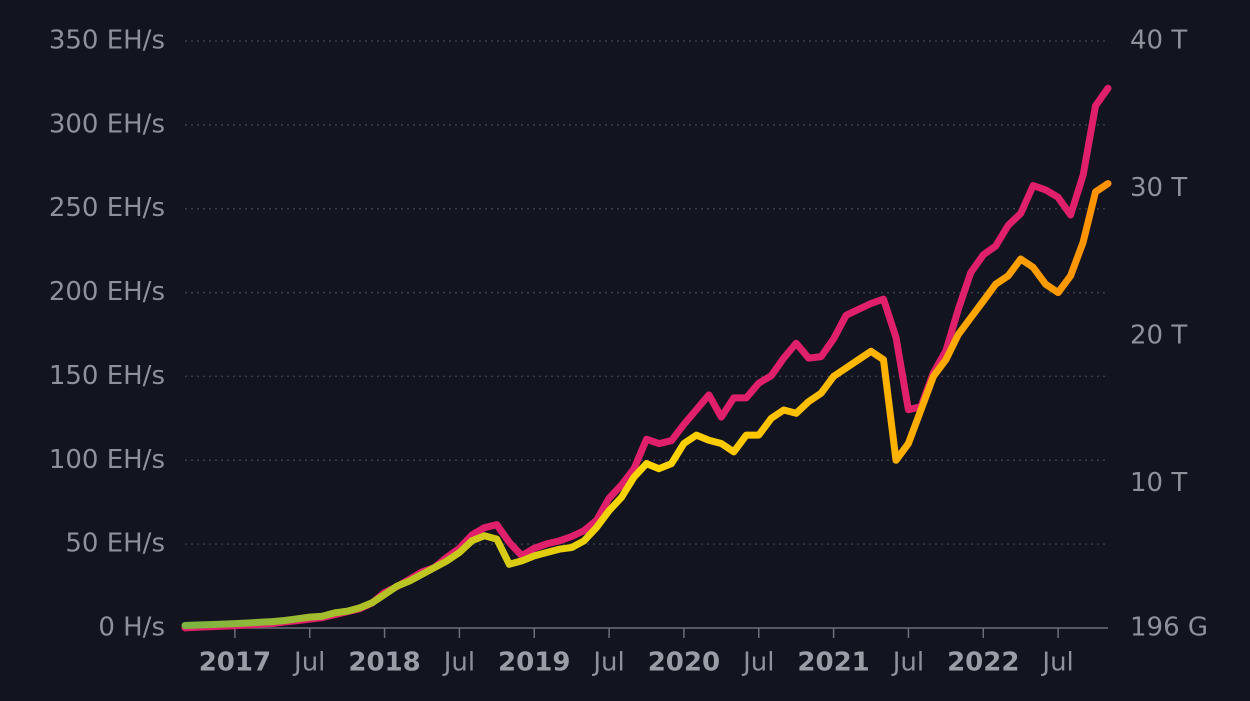 The image size is (1250, 701). What do you see at coordinates (1158, 335) in the screenshot?
I see `y2-tick-label: 20 T` at bounding box center [1158, 335].